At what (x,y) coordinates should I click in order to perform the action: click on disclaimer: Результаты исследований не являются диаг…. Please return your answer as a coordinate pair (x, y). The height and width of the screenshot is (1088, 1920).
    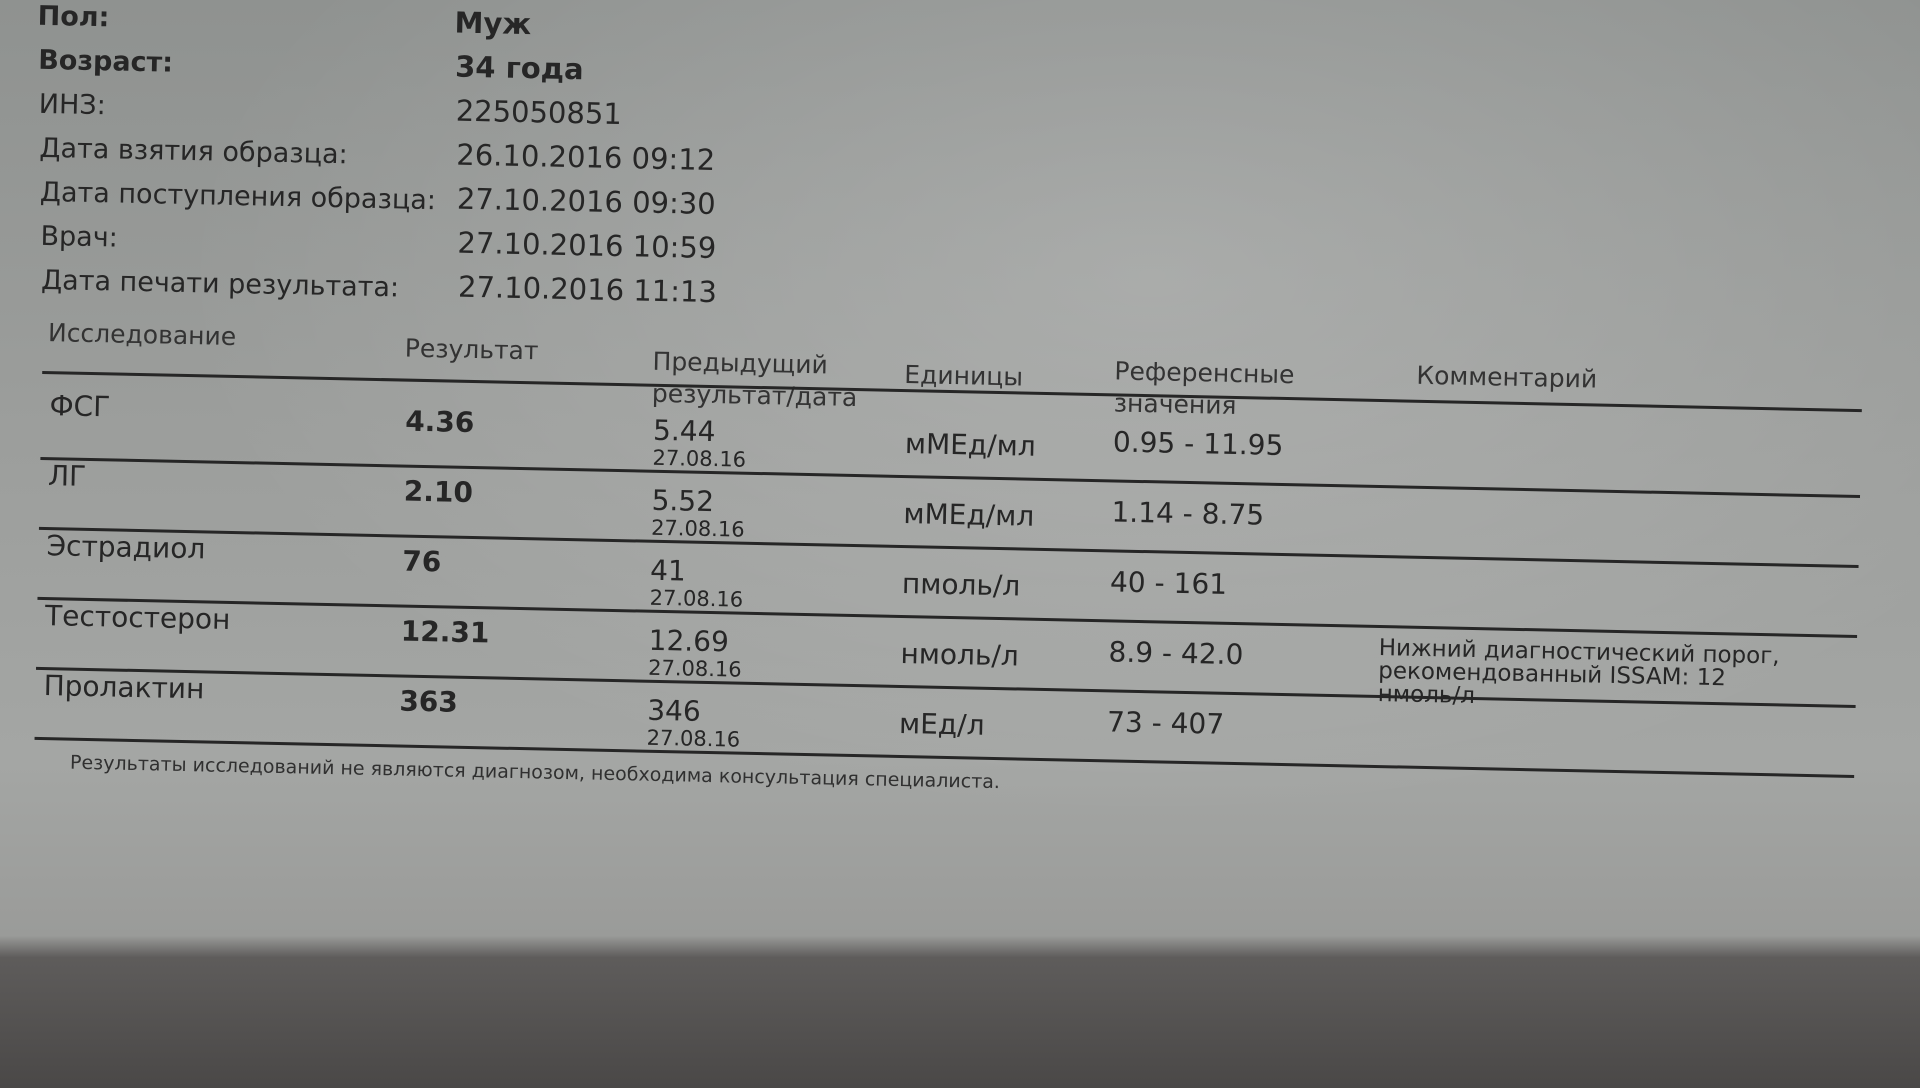
    Looking at the image, I should click on (535, 772).